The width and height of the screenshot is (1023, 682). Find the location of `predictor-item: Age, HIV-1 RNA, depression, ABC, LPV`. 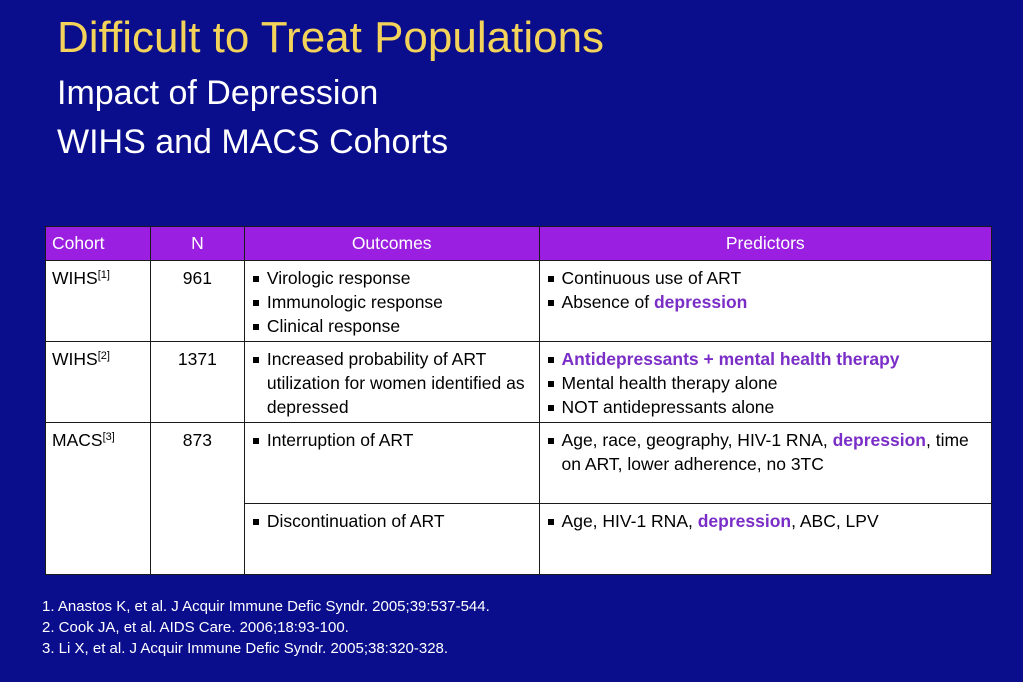

predictor-item: Age, HIV-1 RNA, depression, ABC, LPV is located at coordinates (765, 521).